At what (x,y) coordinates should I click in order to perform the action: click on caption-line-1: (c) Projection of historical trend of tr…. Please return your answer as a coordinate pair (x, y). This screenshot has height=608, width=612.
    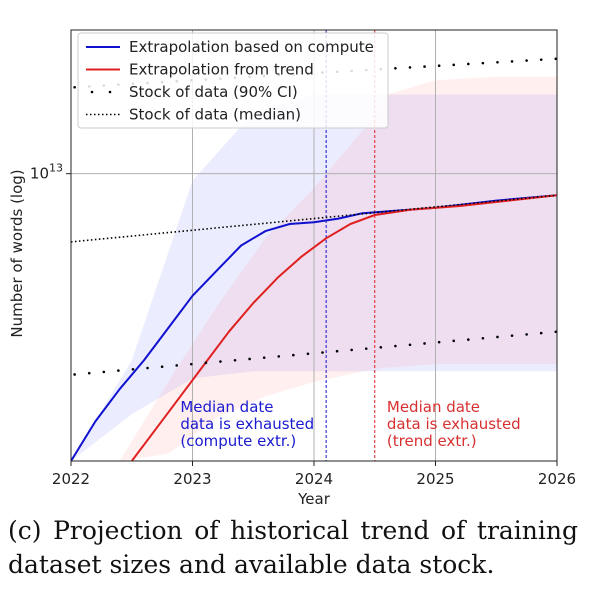
    Looking at the image, I should click on (293, 530).